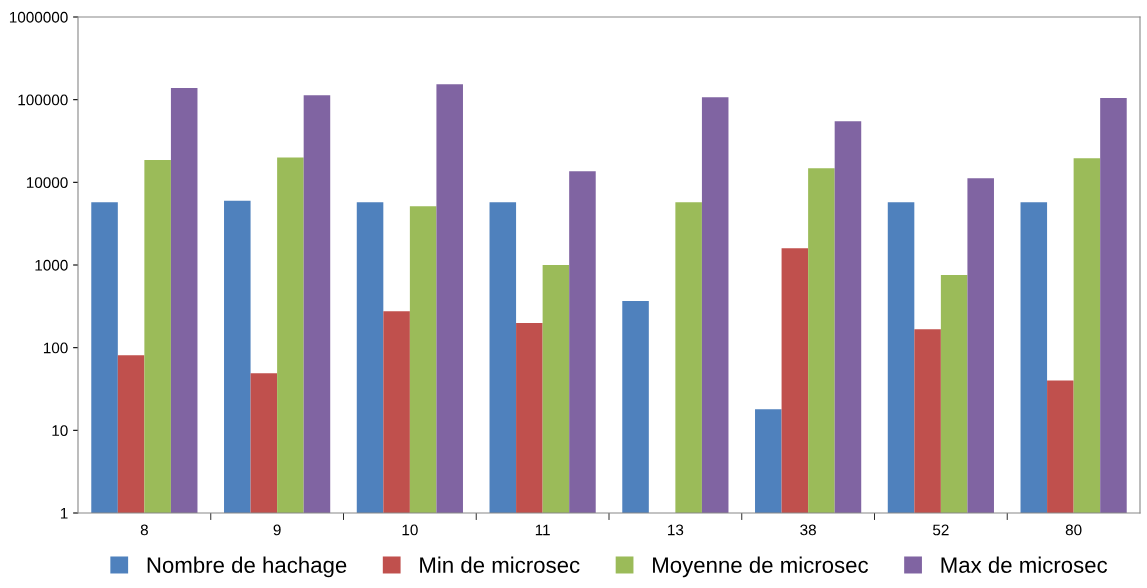  What do you see at coordinates (55, 348) in the screenshot?
I see `y-tick-label: 100` at bounding box center [55, 348].